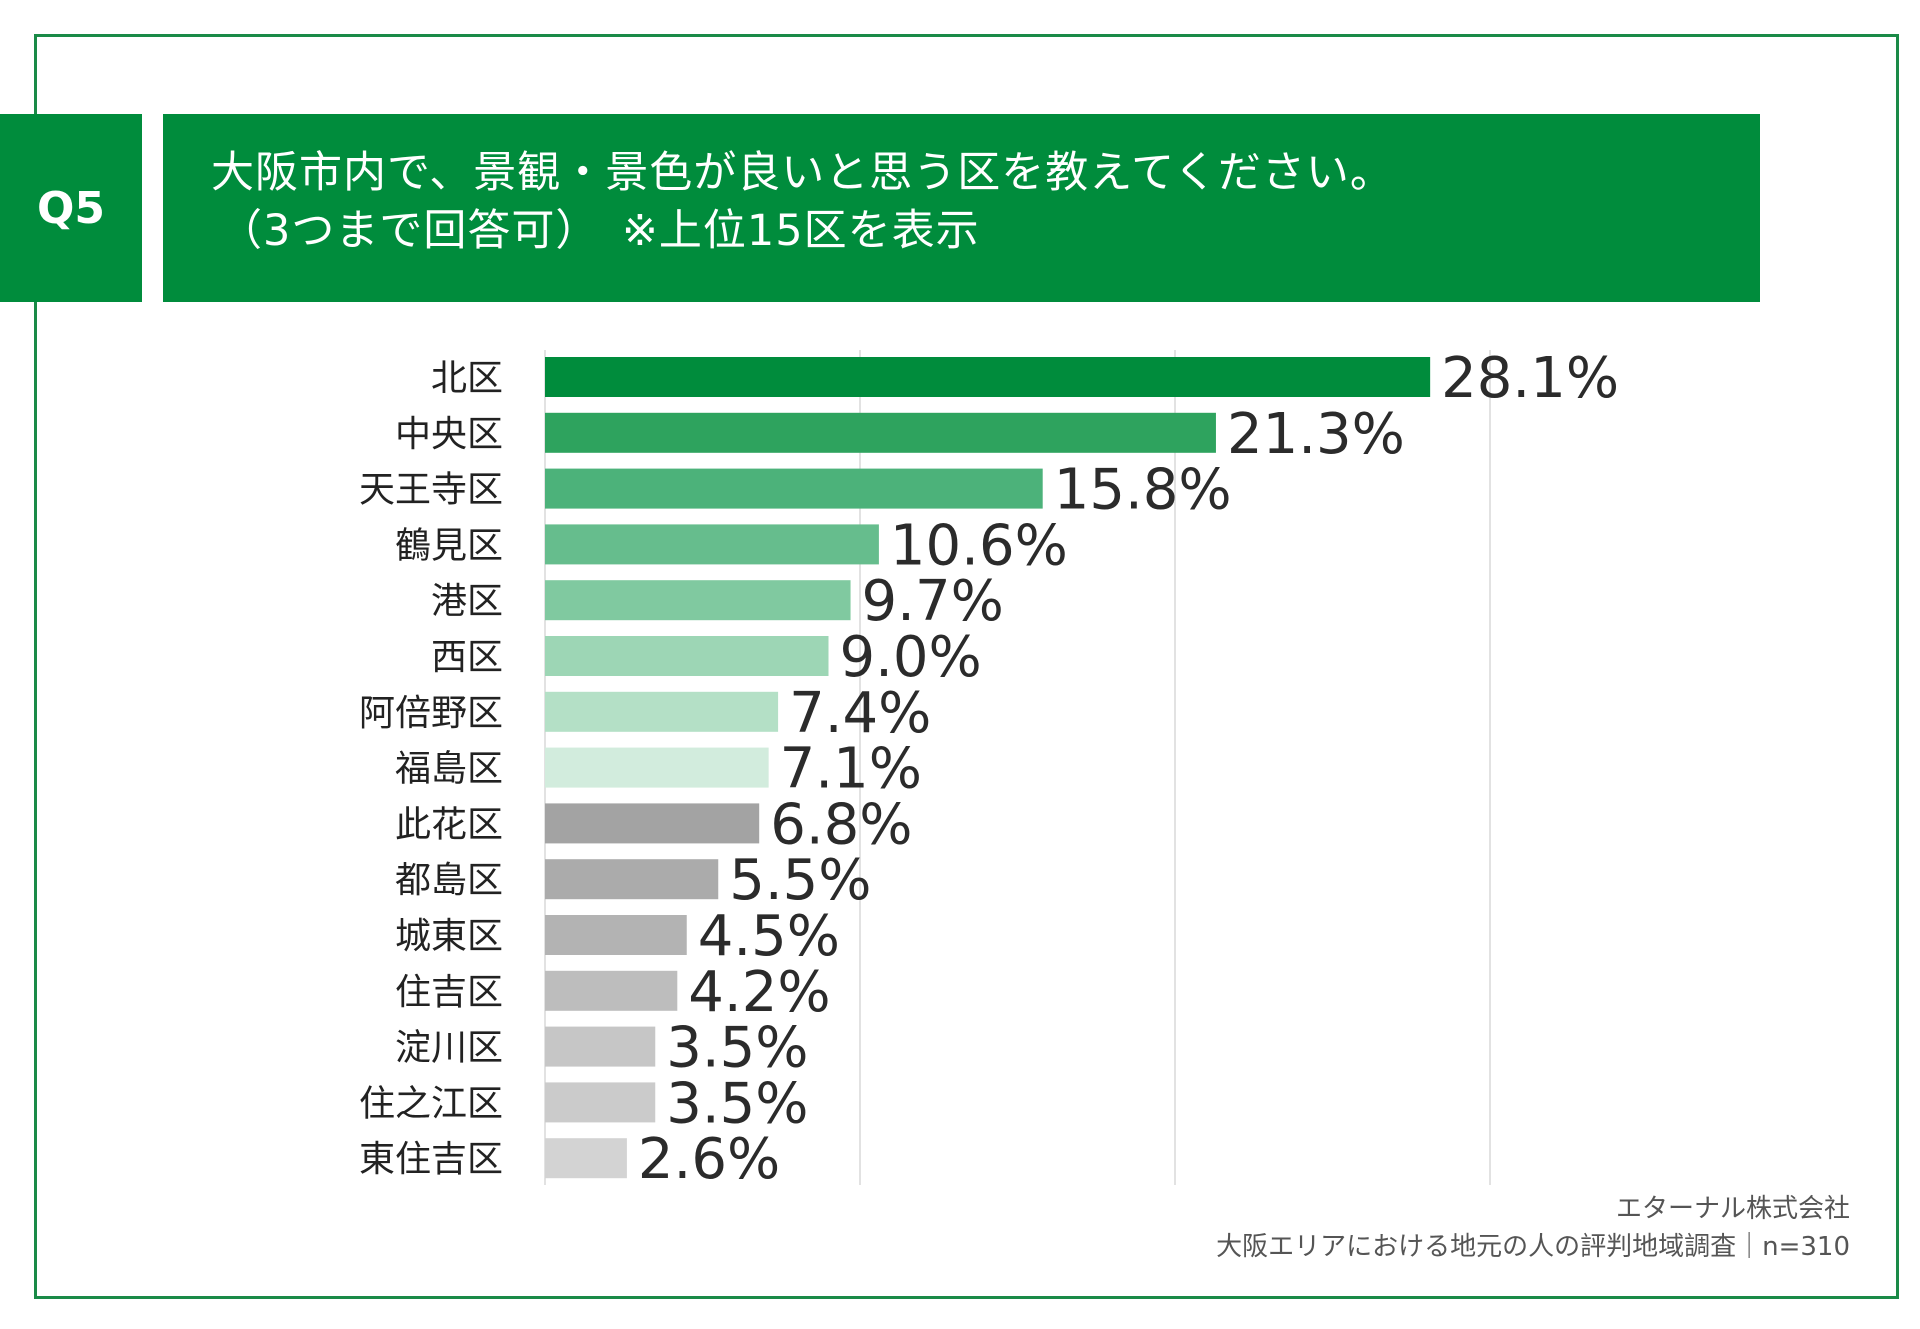 The image size is (1920, 1329). What do you see at coordinates (1533, 1247) in the screenshot?
I see `footer-survey: 大阪エリアにおける地元の人の評判地域調査｜n=310` at bounding box center [1533, 1247].